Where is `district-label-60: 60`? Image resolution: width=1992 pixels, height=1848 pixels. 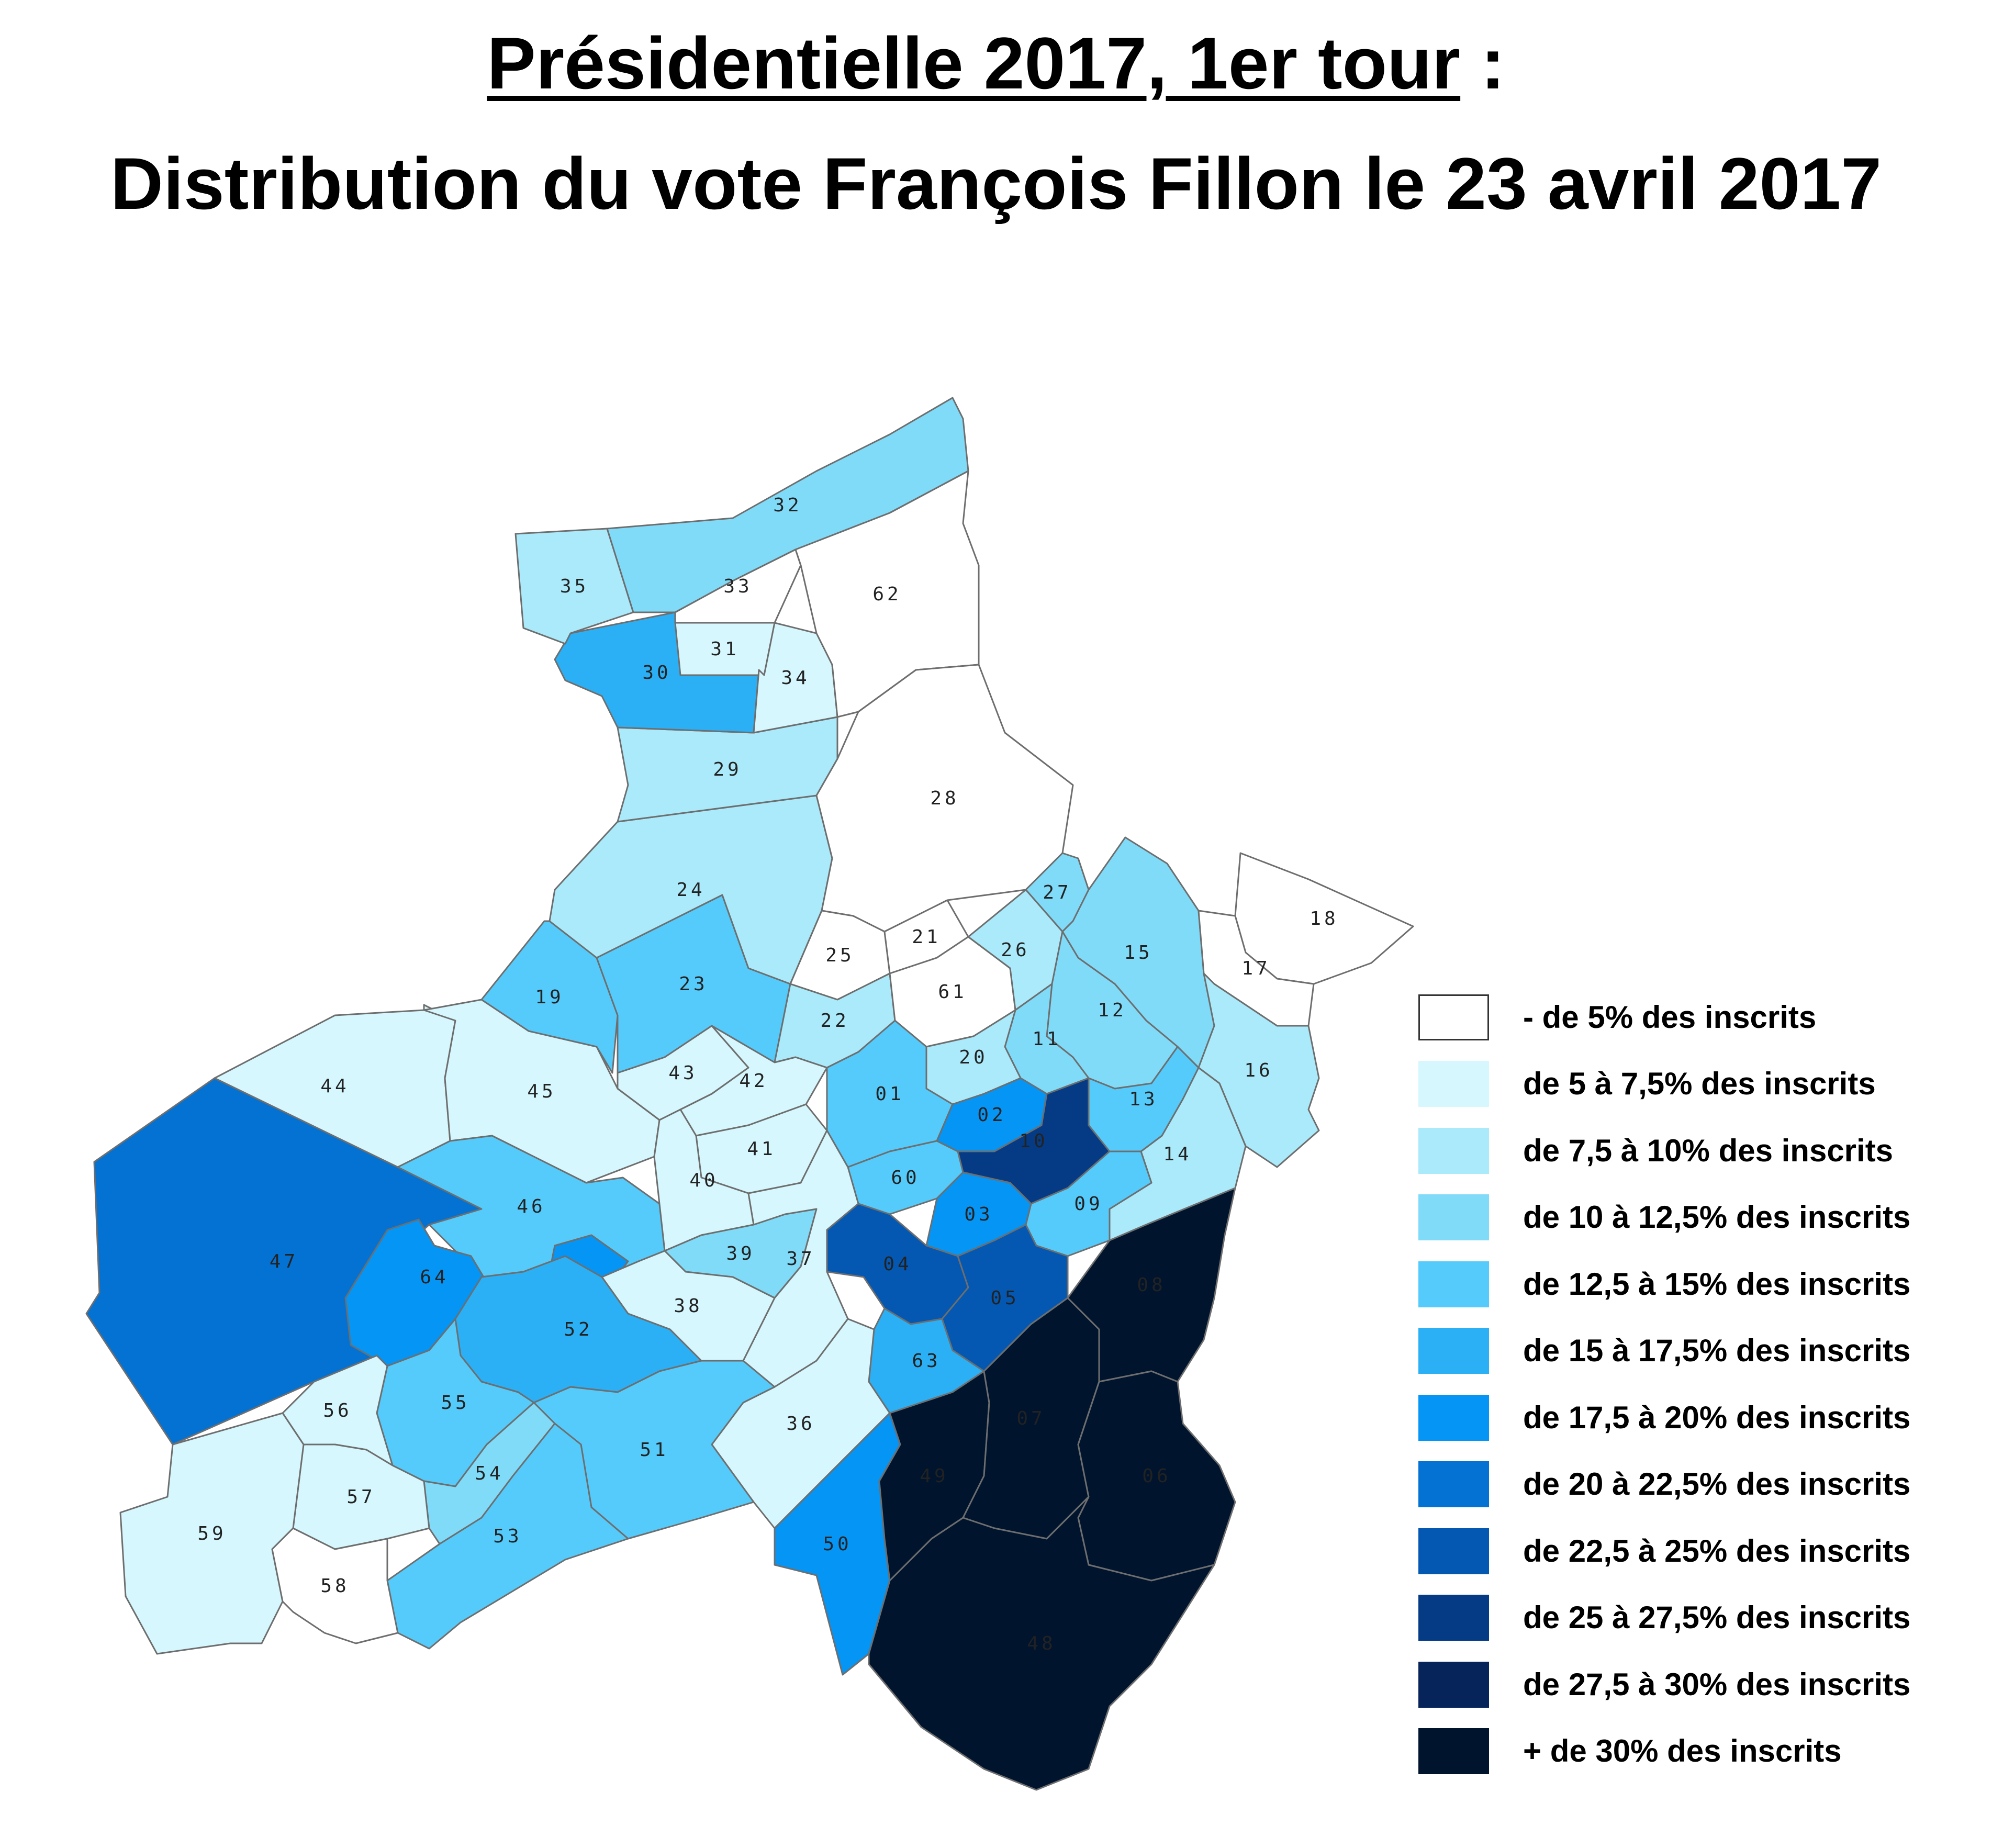
district-label-60: 60 is located at coordinates (905, 1178).